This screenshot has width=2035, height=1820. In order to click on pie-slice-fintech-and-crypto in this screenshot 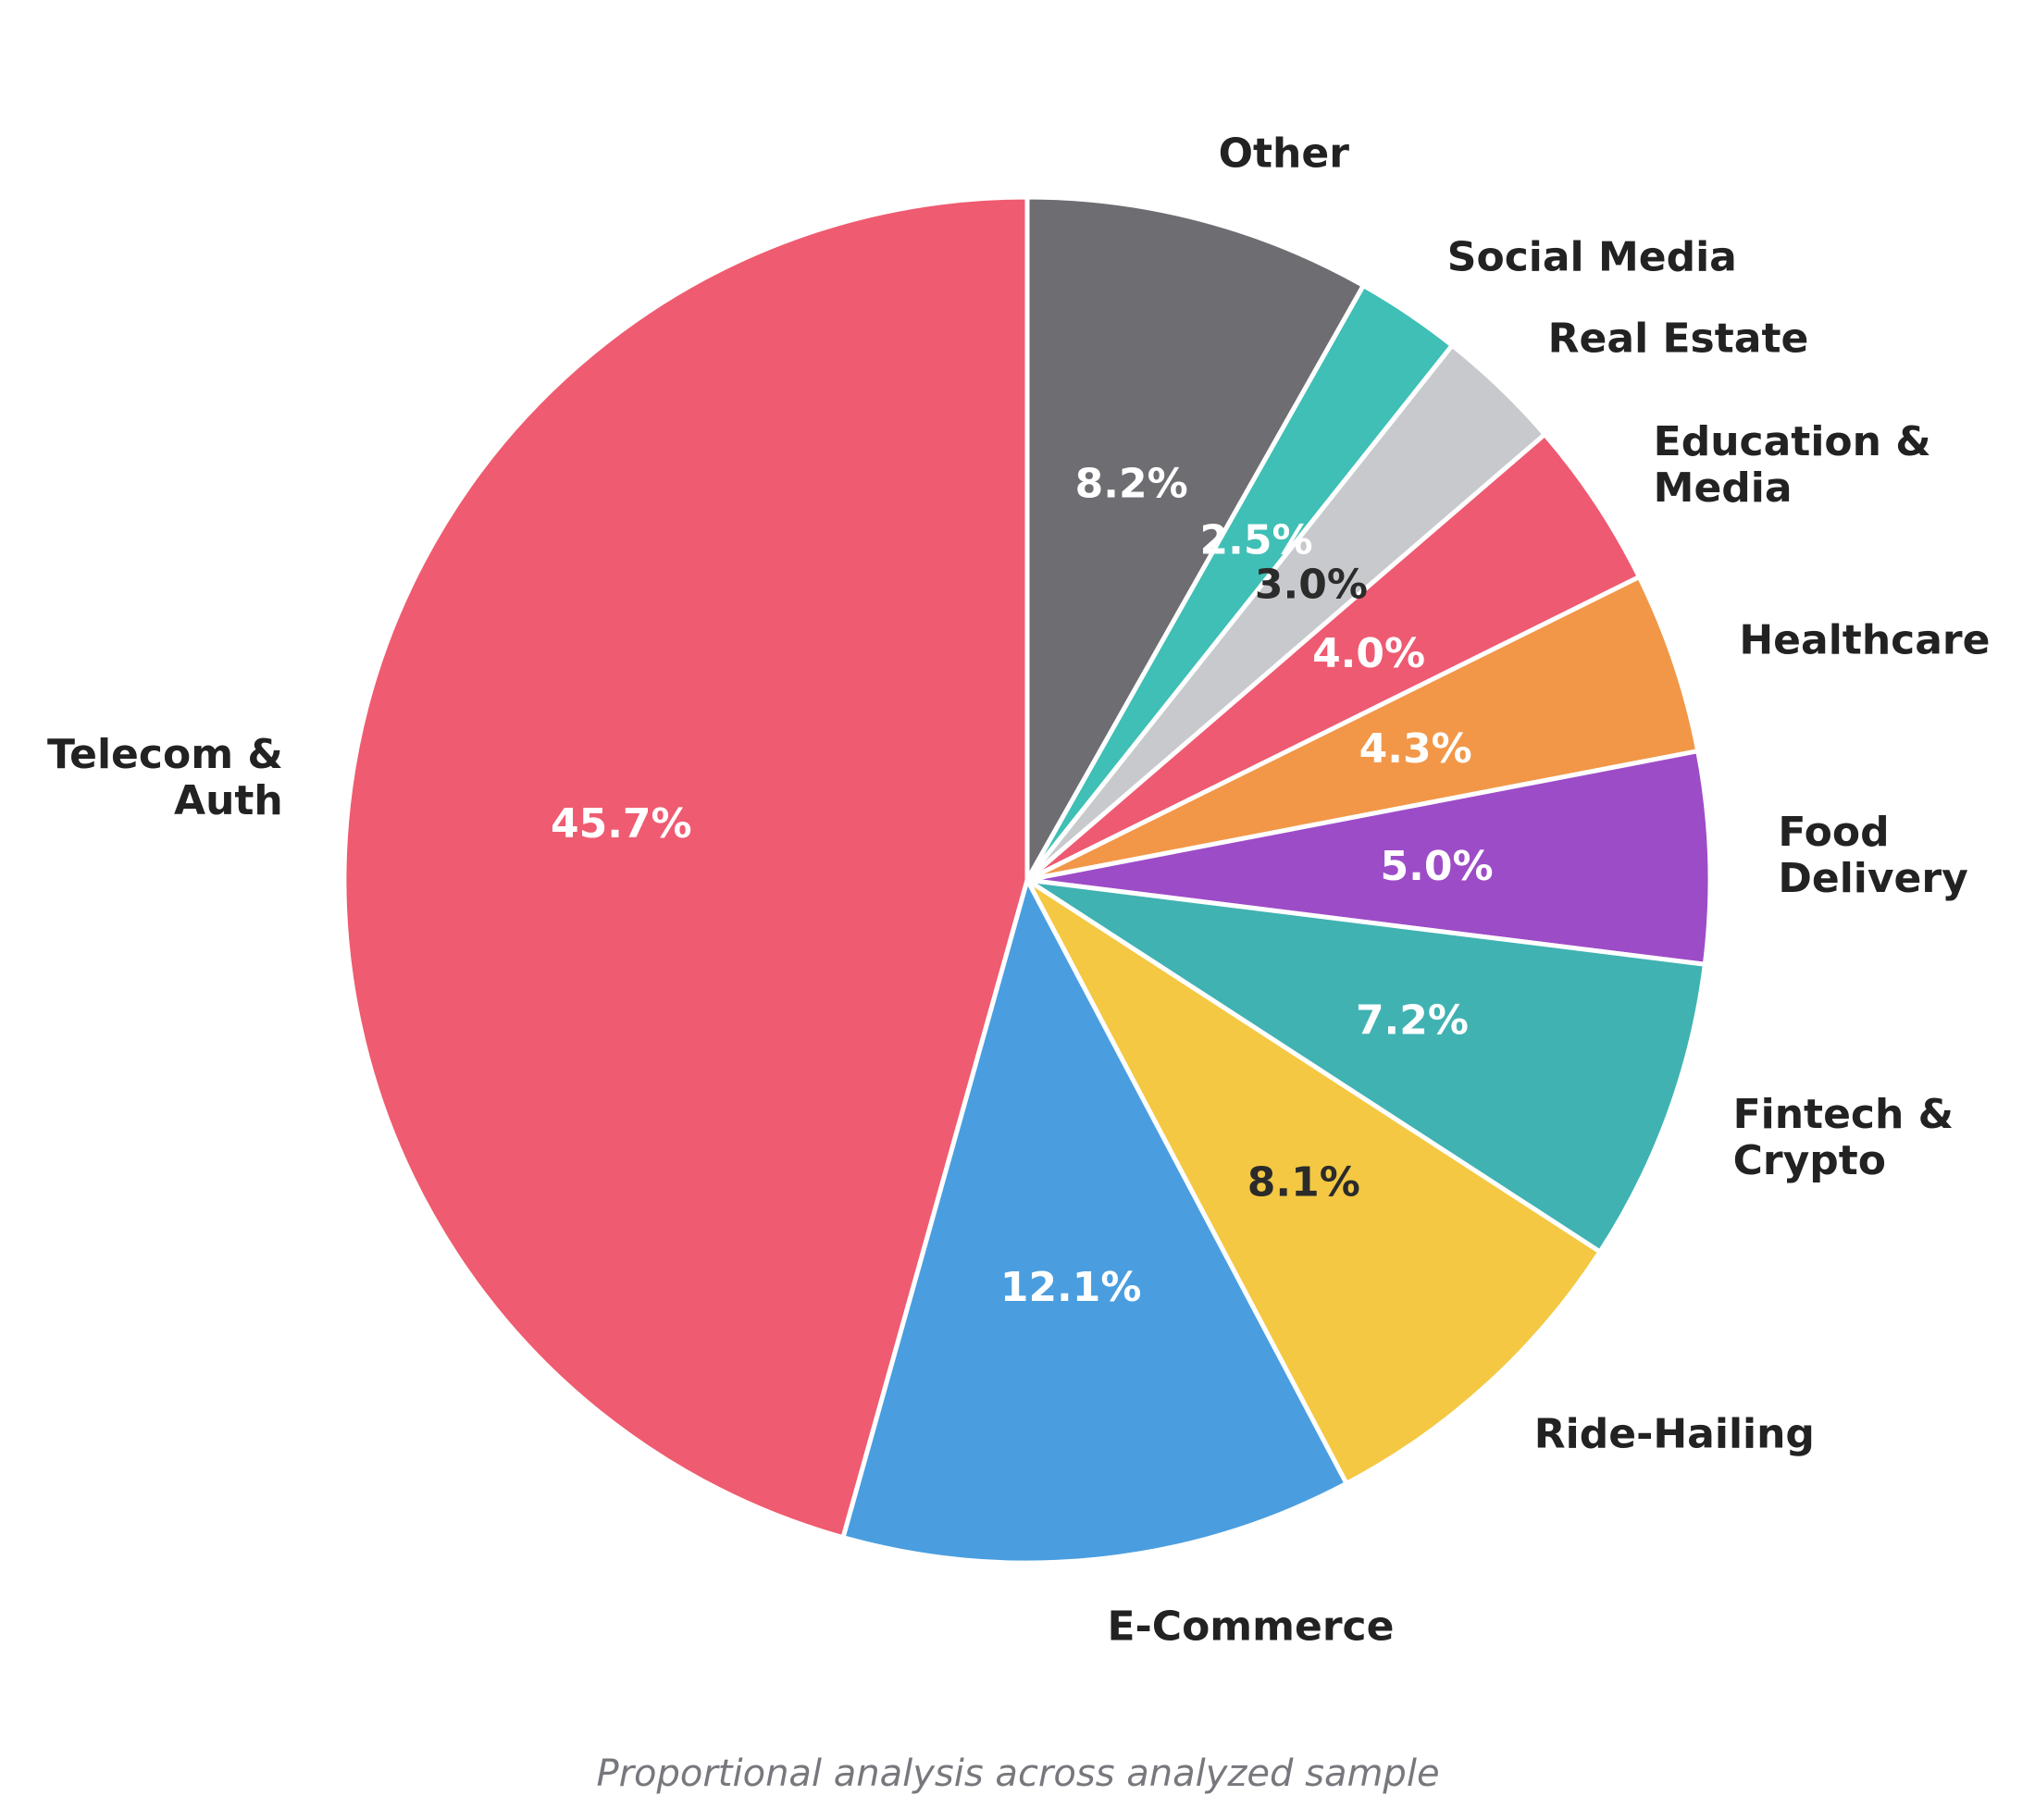, I will do `click(1365, 1066)`.